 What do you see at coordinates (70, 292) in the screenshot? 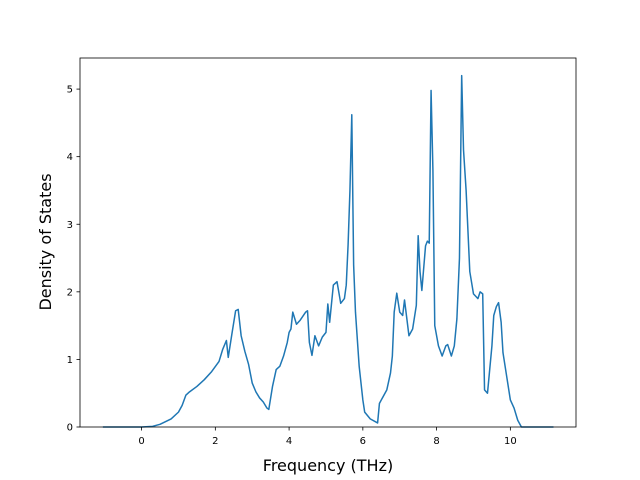
I see `y-tick-label: 2` at bounding box center [70, 292].